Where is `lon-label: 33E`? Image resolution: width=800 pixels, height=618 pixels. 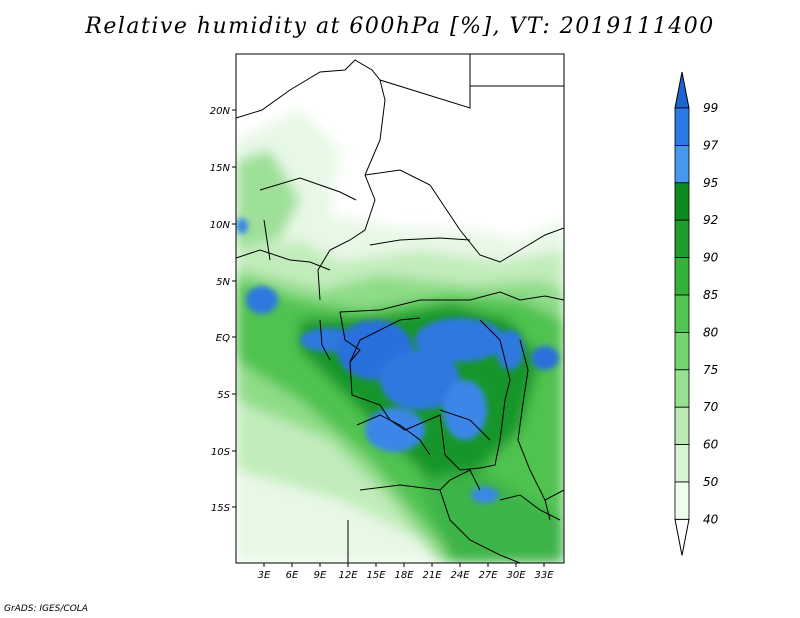
lon-label: 33E is located at coordinates (544, 575).